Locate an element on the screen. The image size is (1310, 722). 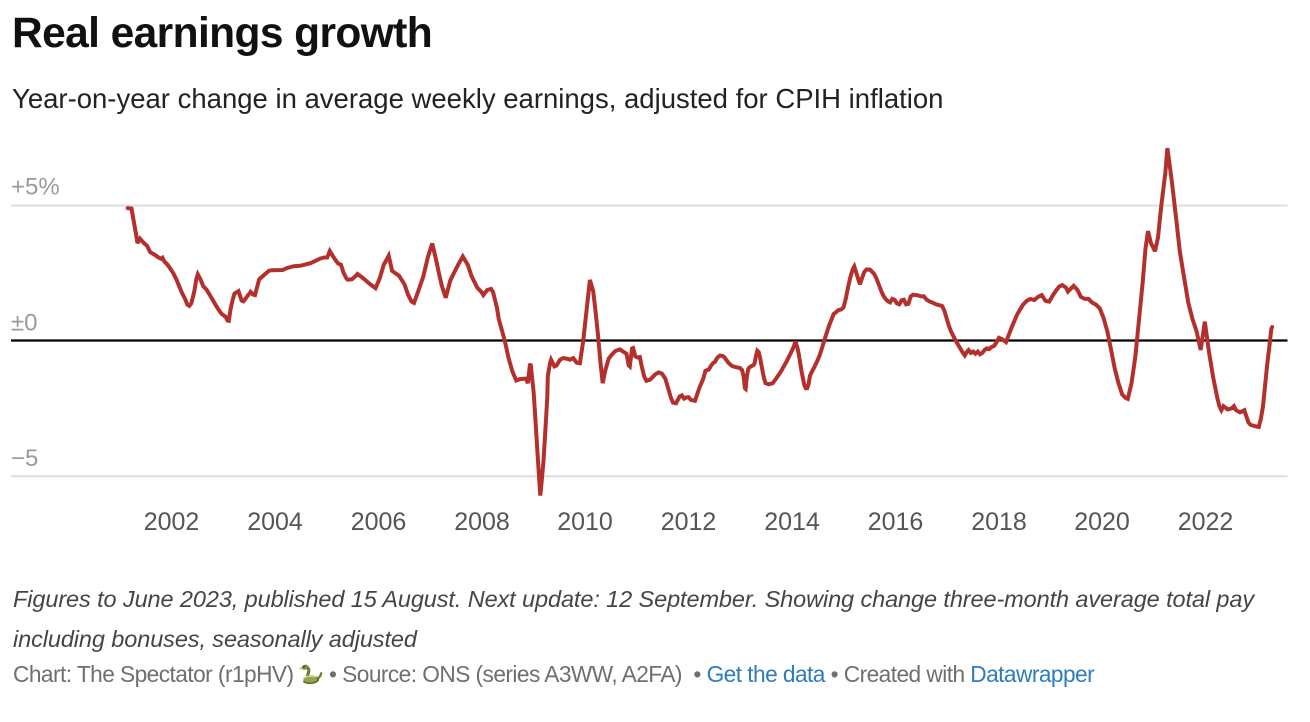
svg-text: 2010 is located at coordinates (585, 522).